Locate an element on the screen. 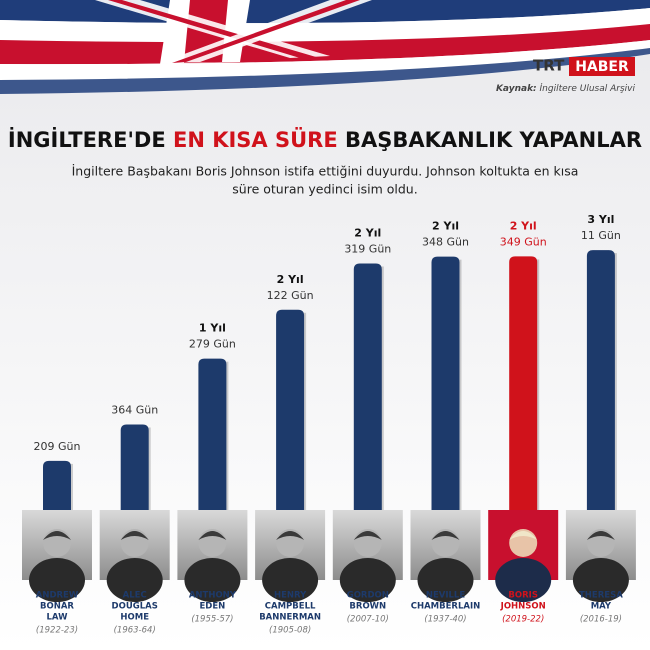  category-label: CAMPBELL is located at coordinates (290, 607).